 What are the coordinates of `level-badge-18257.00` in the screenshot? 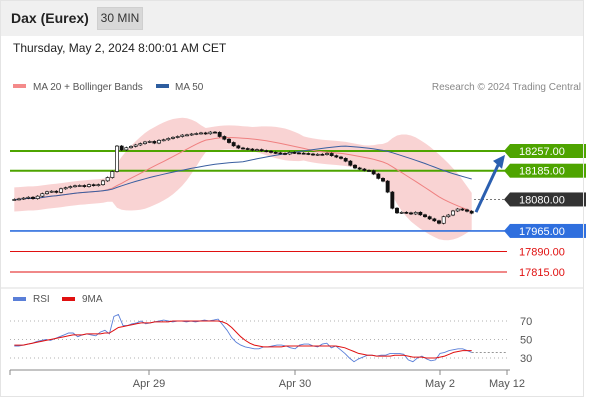 It's located at (548, 151).